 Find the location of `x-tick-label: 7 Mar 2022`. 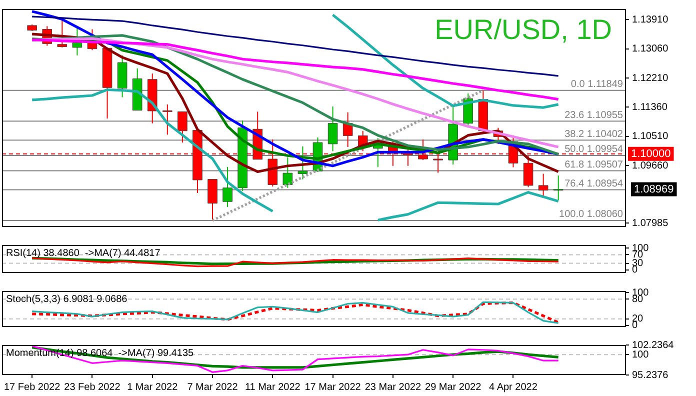

x-tick-label: 7 Mar 2022 is located at coordinates (212, 387).